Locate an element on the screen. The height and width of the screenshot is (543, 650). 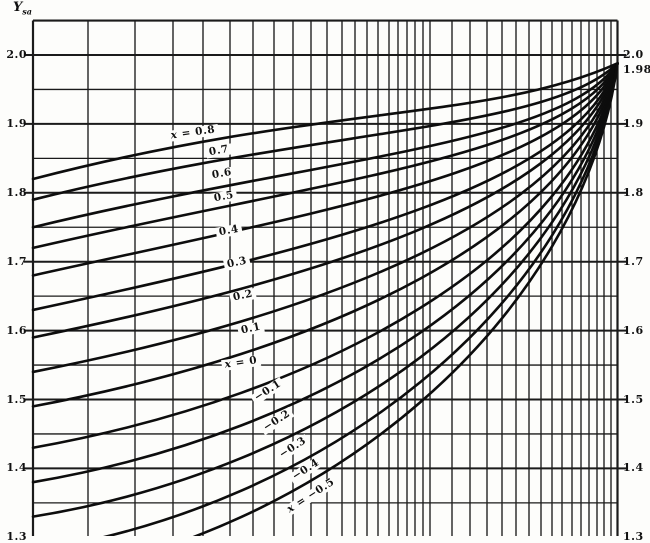
y-tick-label-left-1.8: 1.8 is located at coordinates (16, 192).